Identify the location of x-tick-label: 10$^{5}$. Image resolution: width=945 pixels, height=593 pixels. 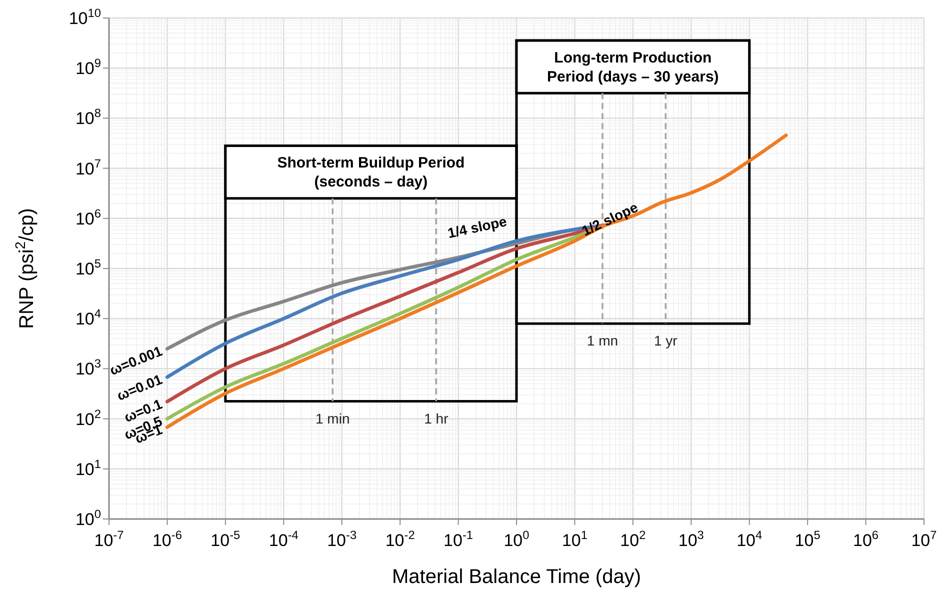
(807, 539).